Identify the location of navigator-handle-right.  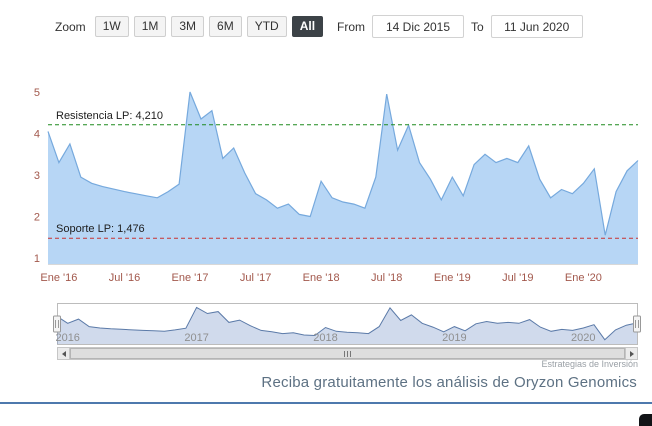
(637, 324).